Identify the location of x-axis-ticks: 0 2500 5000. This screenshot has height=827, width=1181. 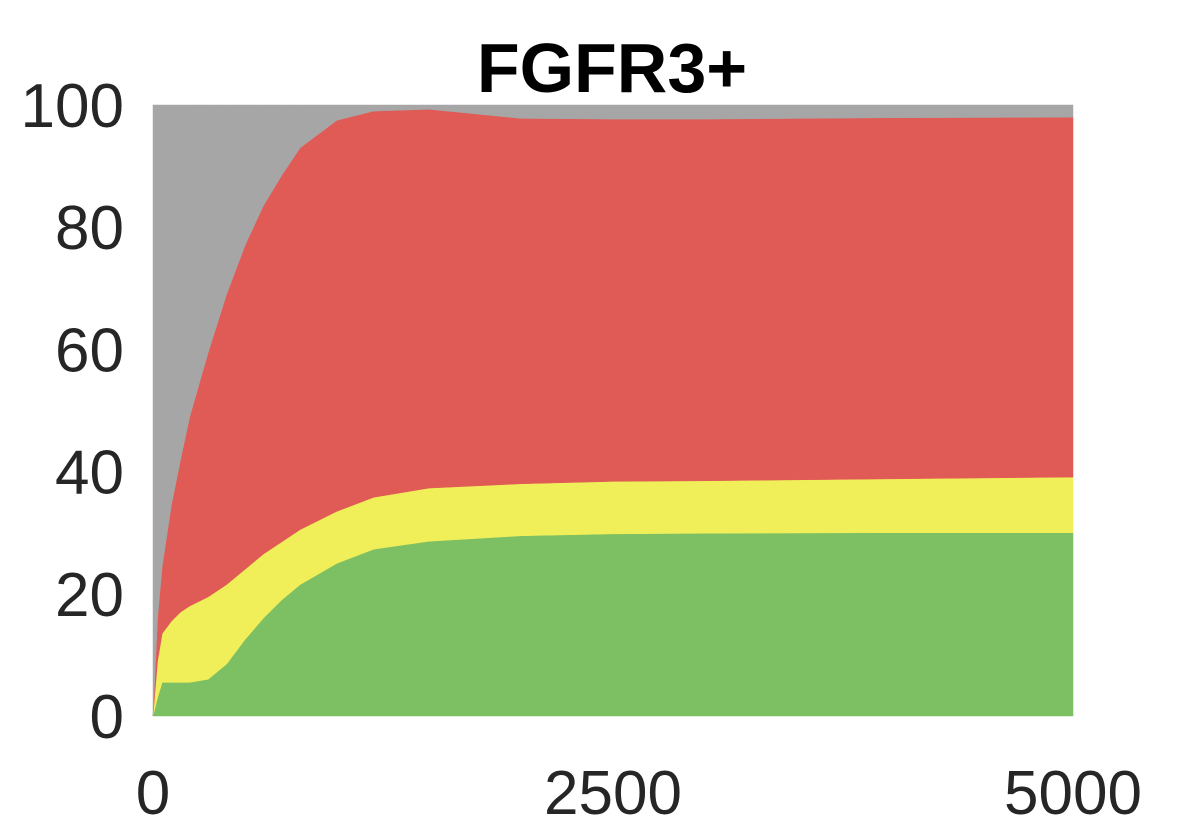
(639, 793).